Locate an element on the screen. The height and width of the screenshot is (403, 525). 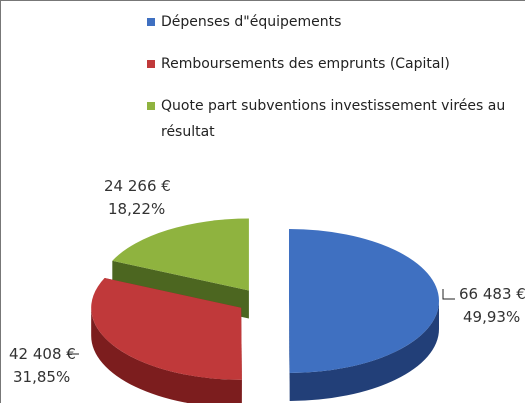
percent-label: 18,22% is located at coordinates (136, 209).